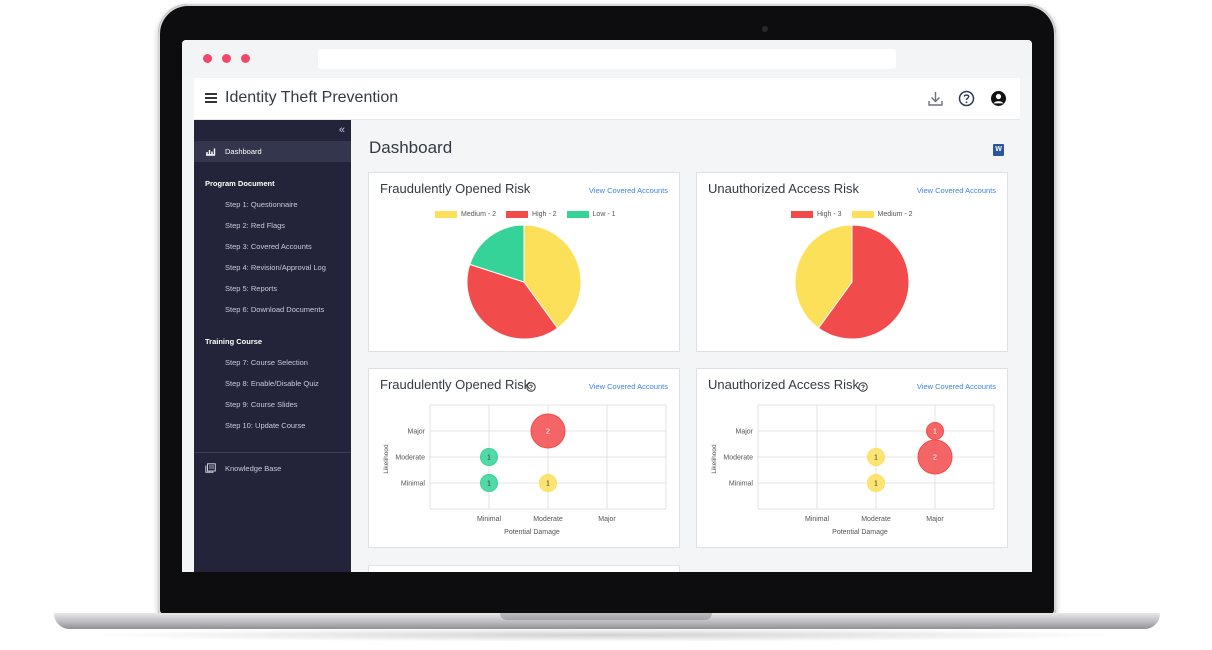  I want to click on legend-entry: High - 3, so click(816, 214).